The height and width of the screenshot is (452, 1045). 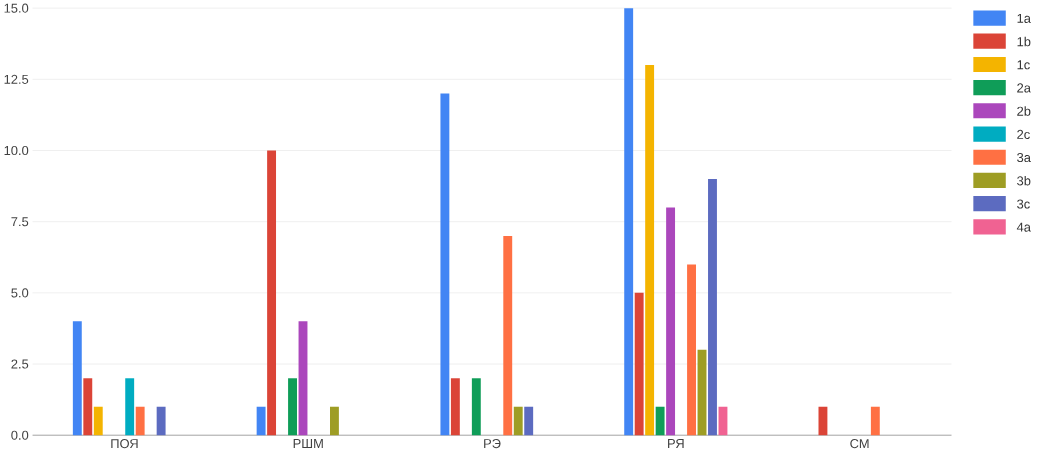 I want to click on legend-label: 3a, so click(x=1024, y=158).